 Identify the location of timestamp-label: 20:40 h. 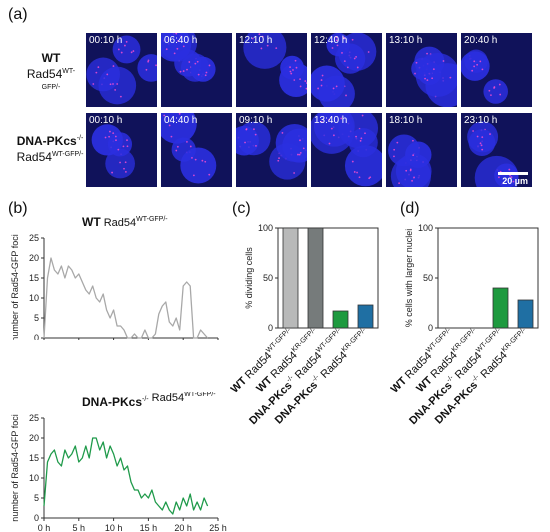
(481, 40).